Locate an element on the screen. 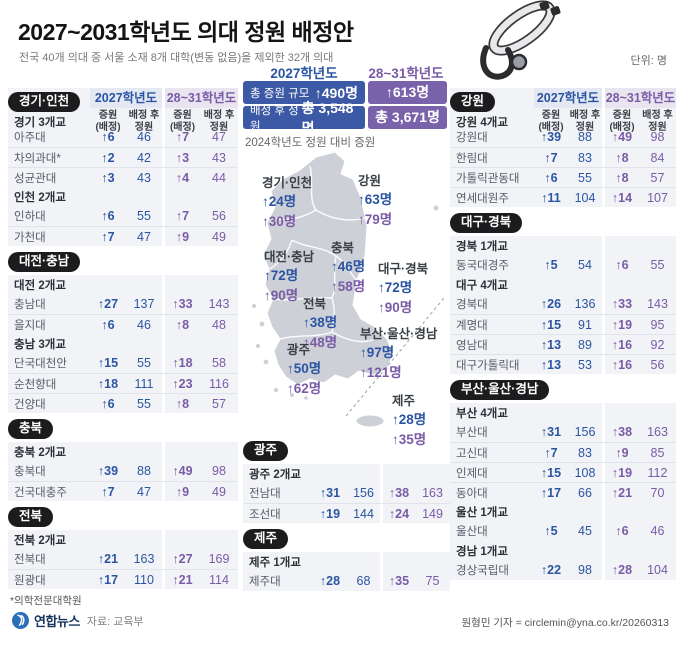 The width and height of the screenshot is (681, 672). group-label: 부산 4개교 is located at coordinates (482, 413).